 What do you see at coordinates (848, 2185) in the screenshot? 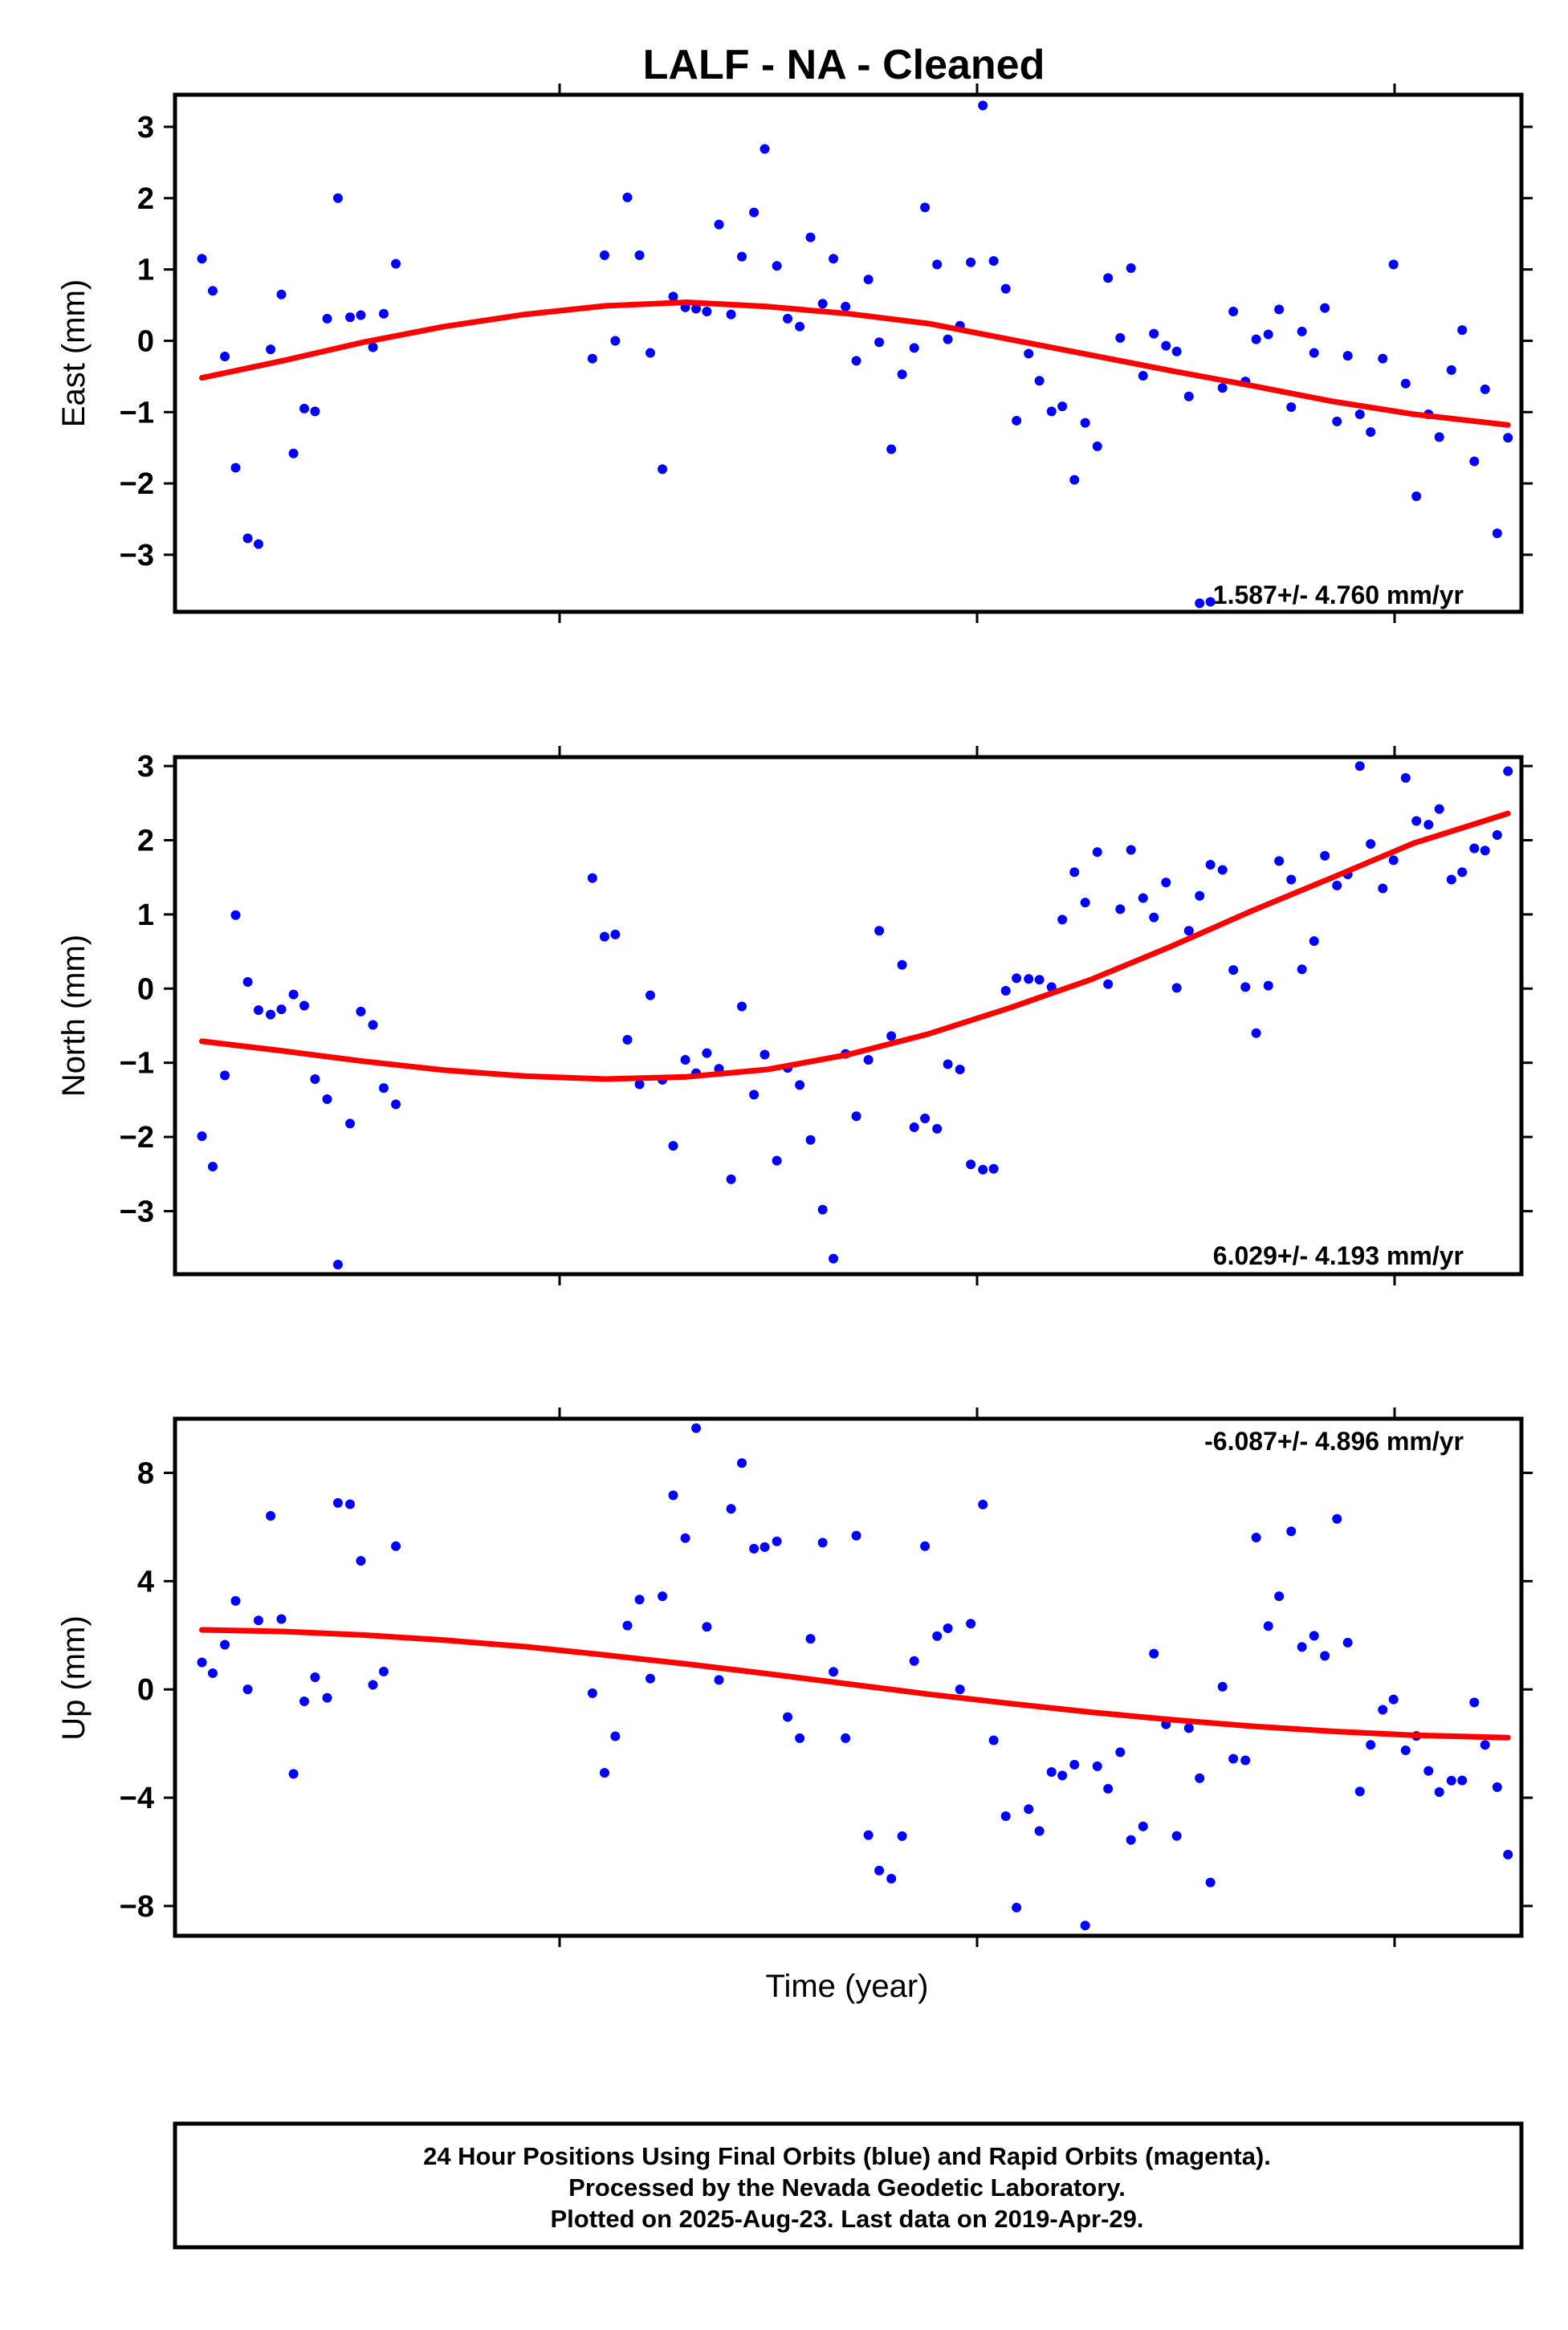
I see `footer-frame` at bounding box center [848, 2185].